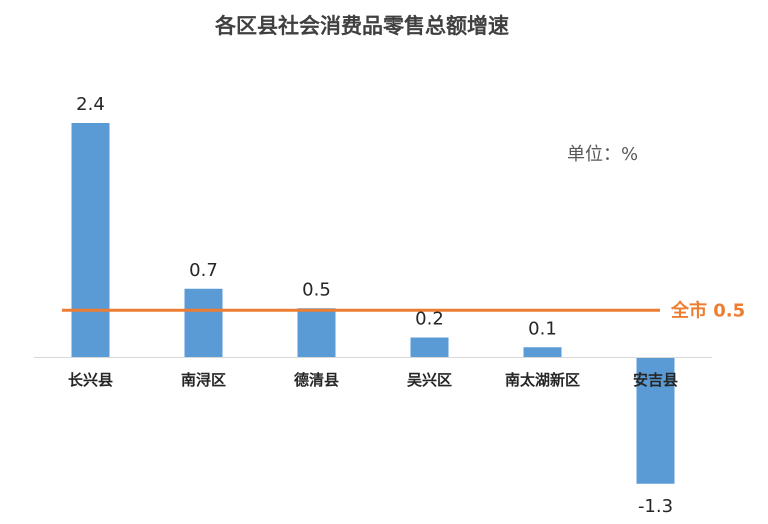 This screenshot has width=768, height=524. What do you see at coordinates (203, 380) in the screenshot?
I see `category-label-1: 南浔区` at bounding box center [203, 380].